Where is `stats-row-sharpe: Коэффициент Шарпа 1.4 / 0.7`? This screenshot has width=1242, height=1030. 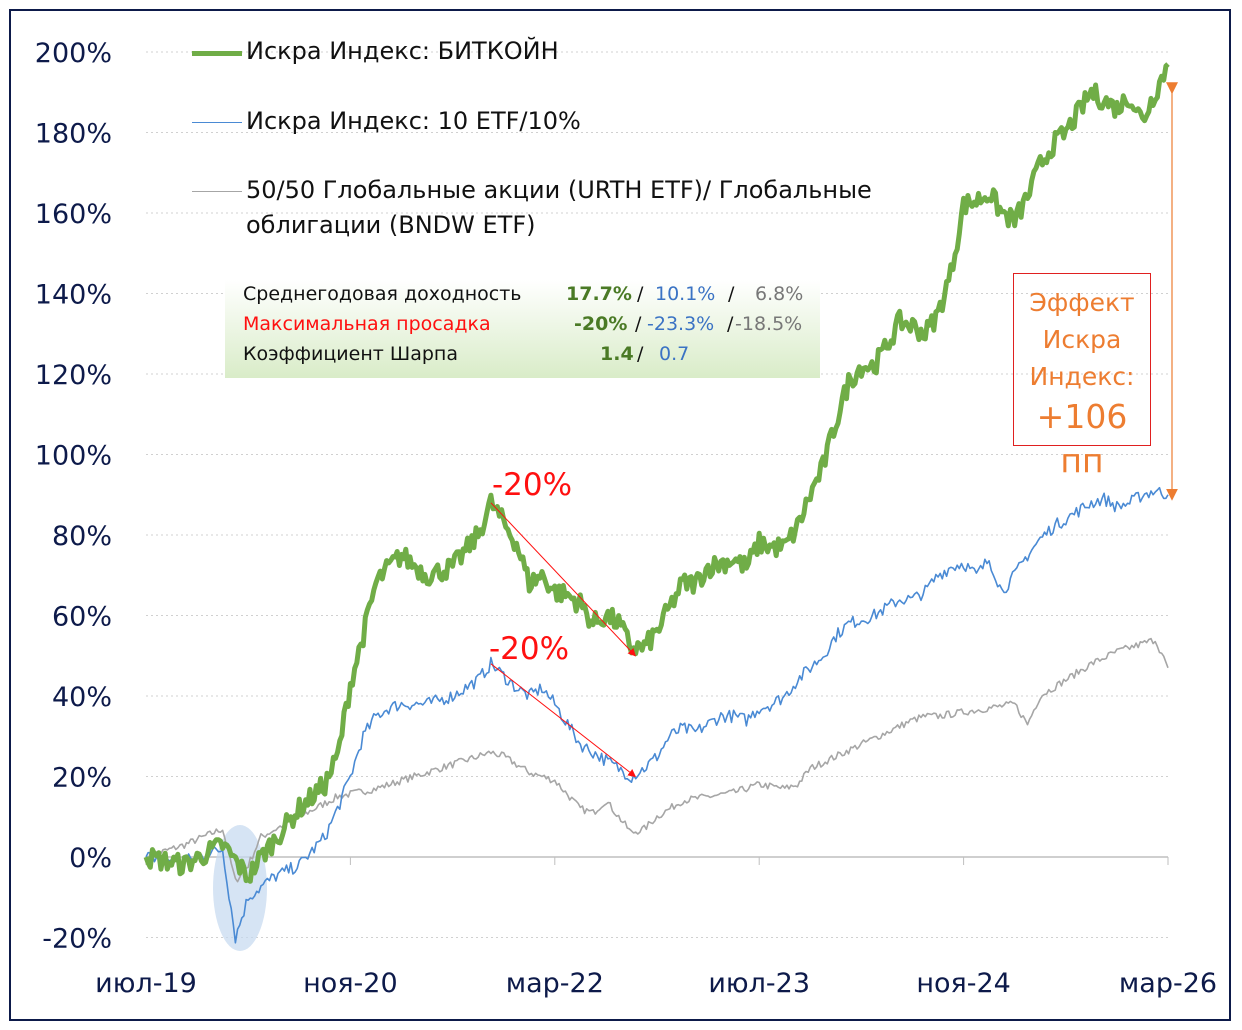 stats-row-sharpe: Коэффициент Шарпа 1.4 / 0.7 is located at coordinates (533, 354).